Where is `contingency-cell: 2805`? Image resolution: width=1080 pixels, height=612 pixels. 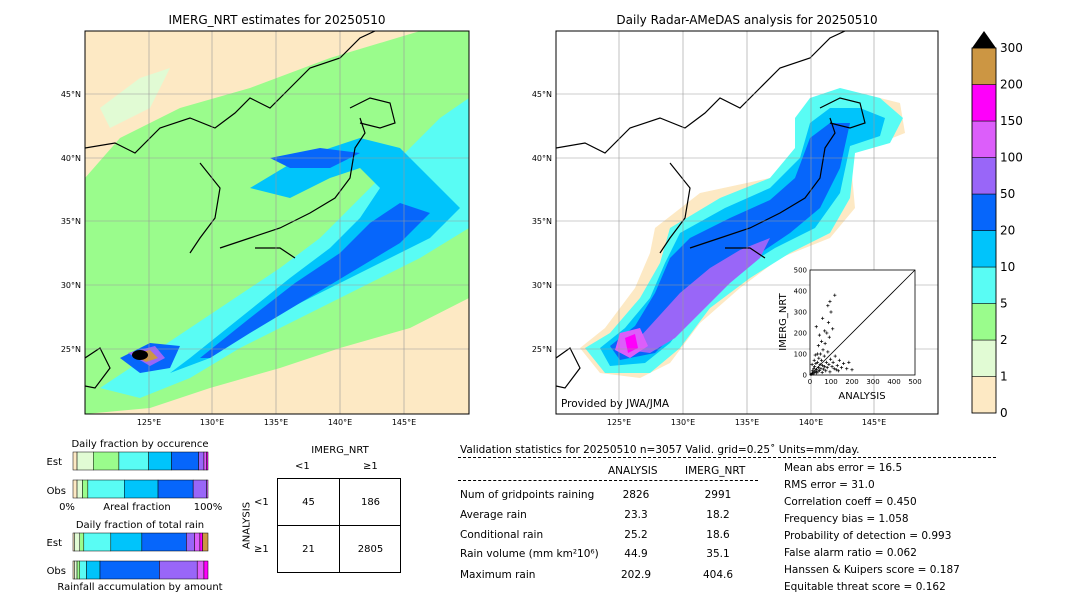 contingency-cell: 2805 is located at coordinates (370, 549).